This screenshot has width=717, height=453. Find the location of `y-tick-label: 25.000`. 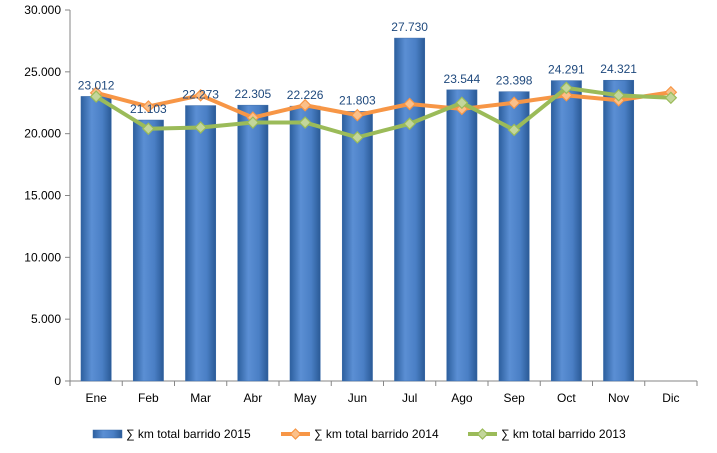

y-tick-label: 25.000 is located at coordinates (42, 72).